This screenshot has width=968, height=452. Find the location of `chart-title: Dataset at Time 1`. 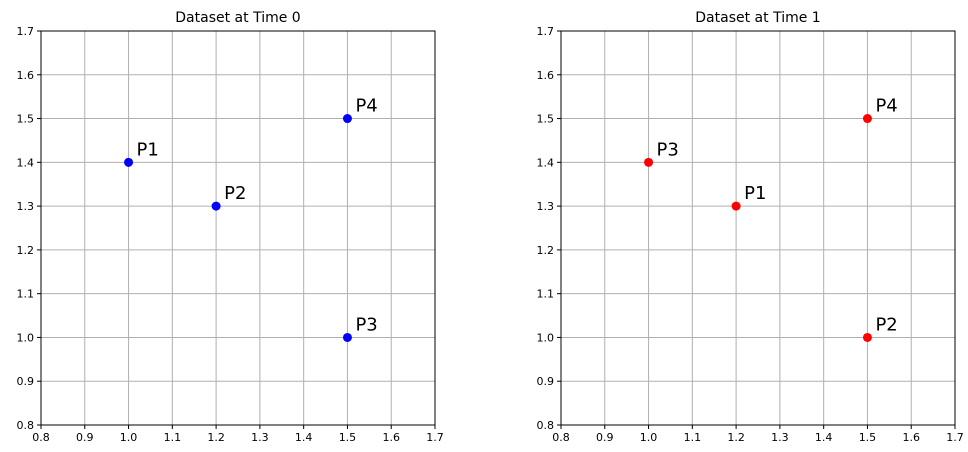

chart-title: Dataset at Time 1 is located at coordinates (757, 18).